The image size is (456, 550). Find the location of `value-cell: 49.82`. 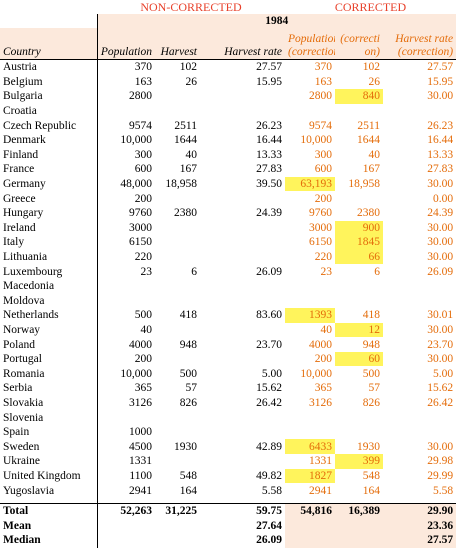

value-cell: 49.82 is located at coordinates (269, 475).